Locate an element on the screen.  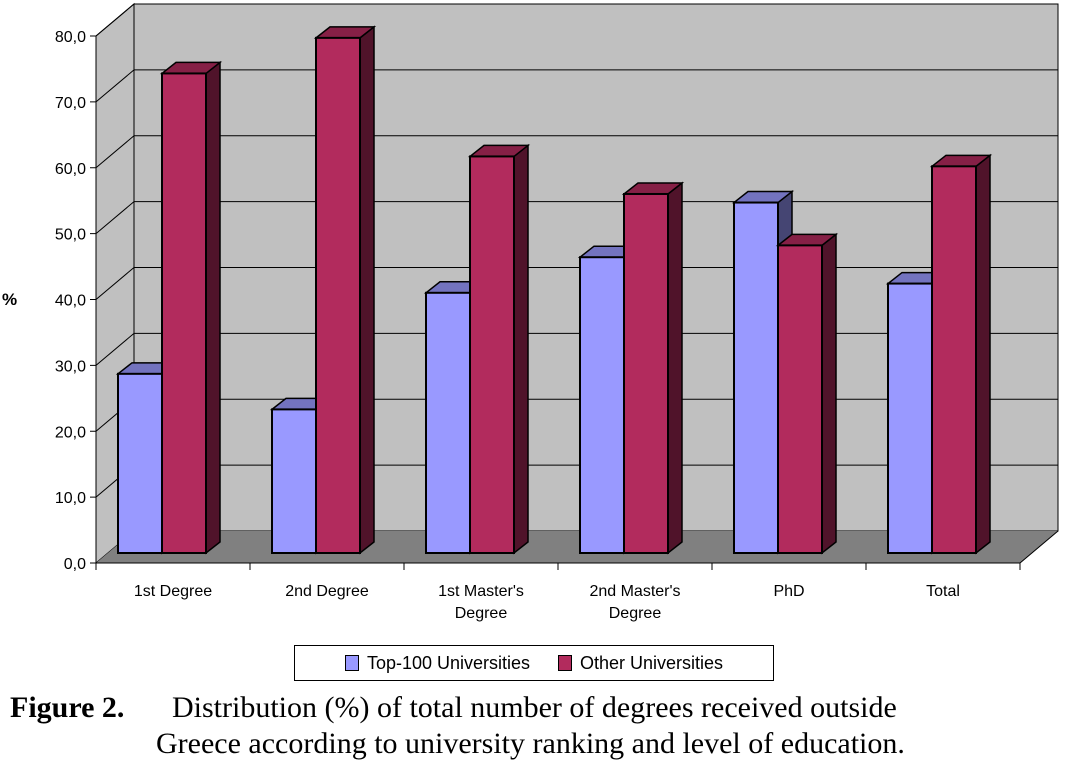
y-tick-label: 80,0 is located at coordinates (70, 37).